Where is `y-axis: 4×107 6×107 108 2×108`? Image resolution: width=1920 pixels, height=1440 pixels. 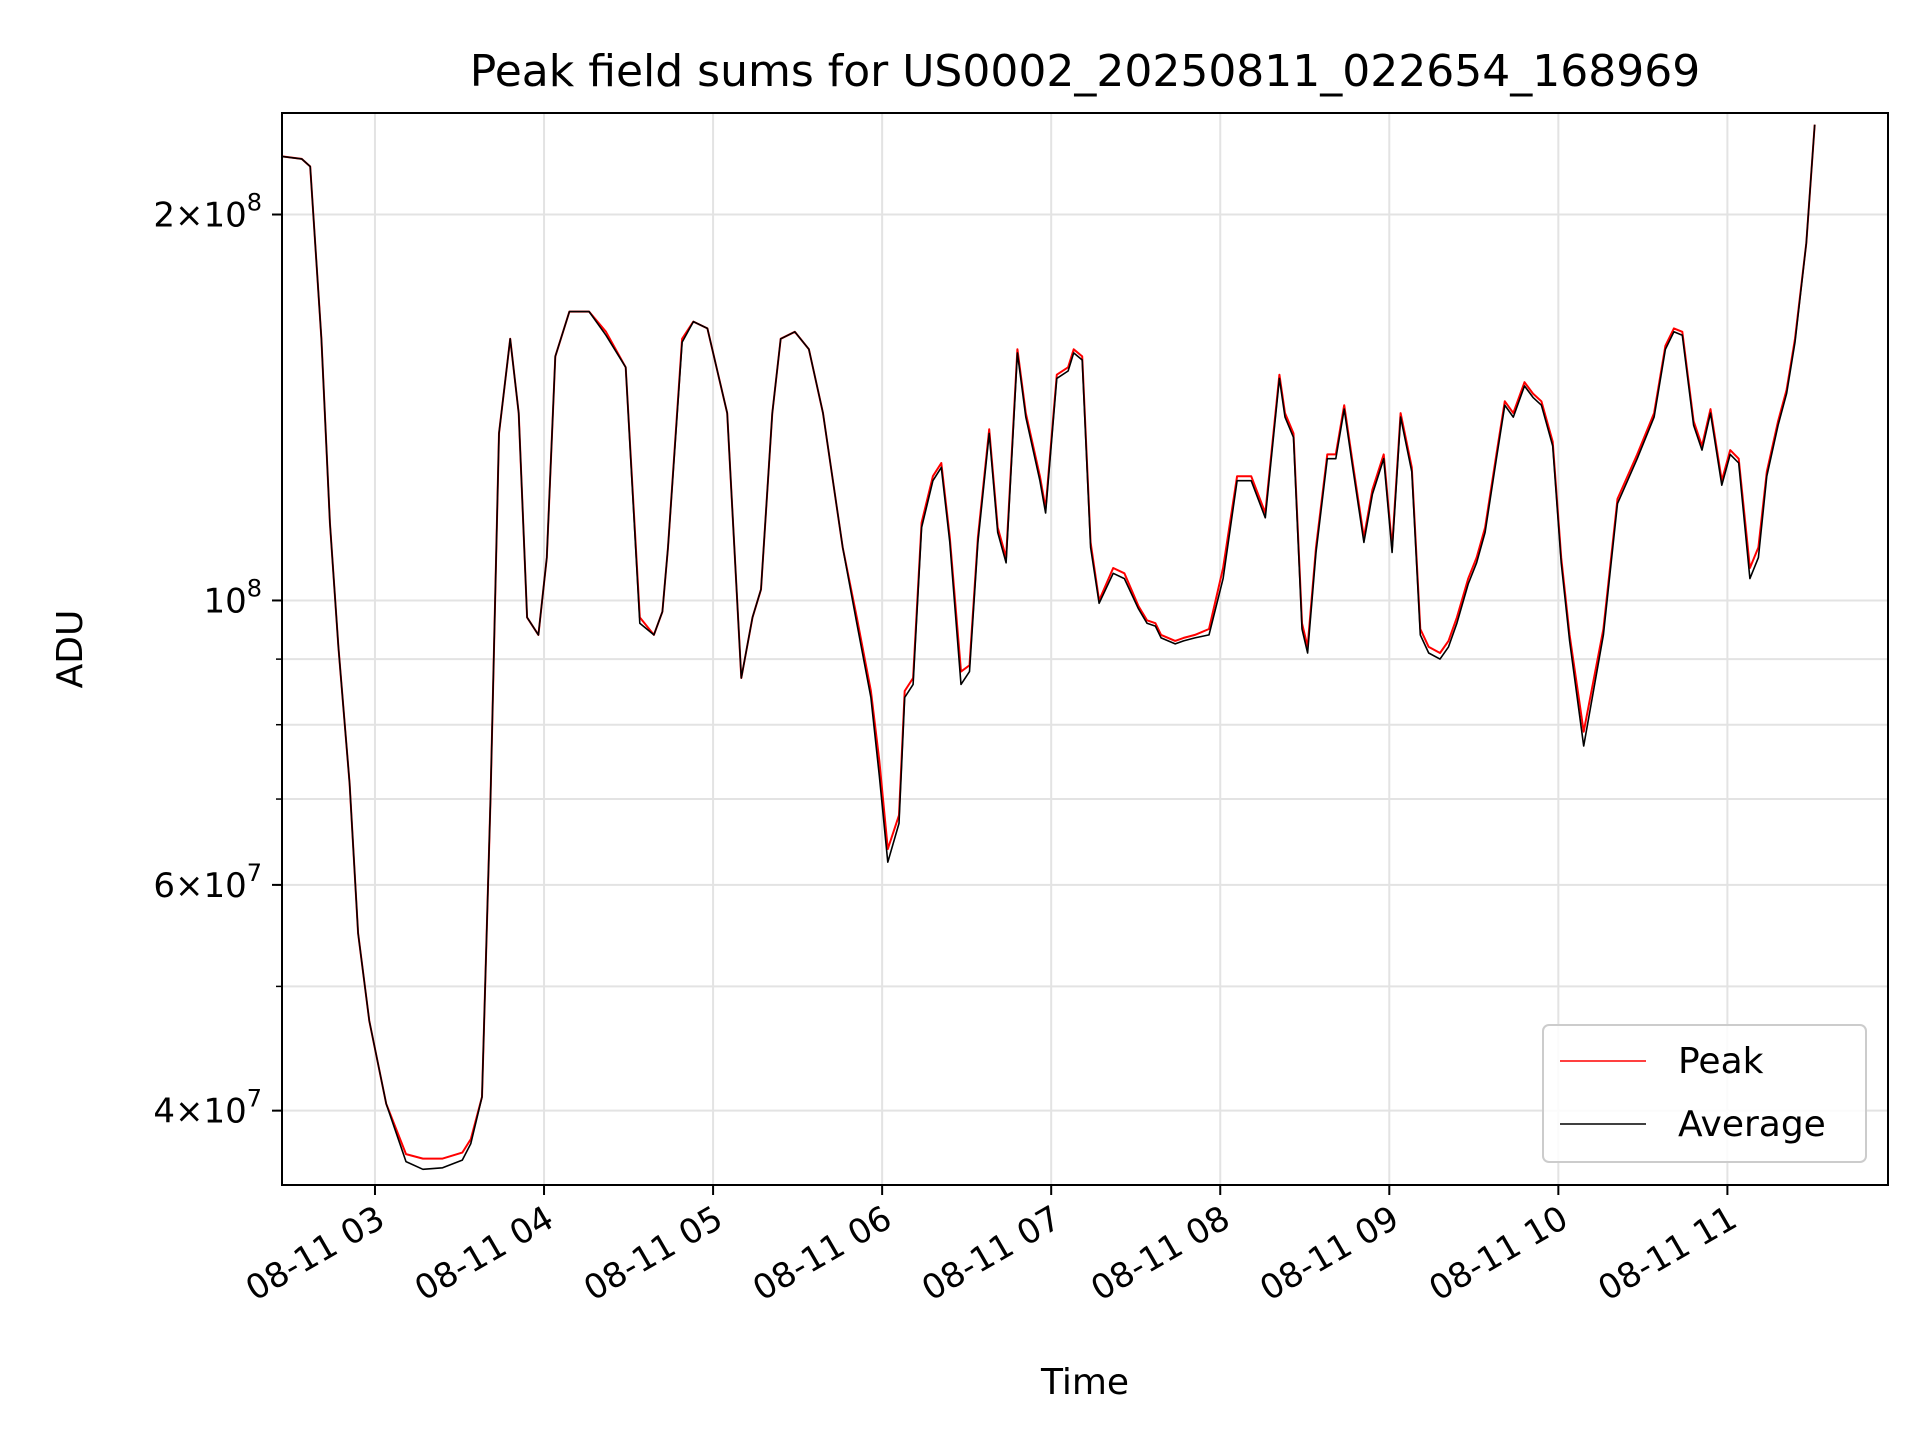
y-axis: 4×107 6×107 108 2×108 is located at coordinates (217, 660).